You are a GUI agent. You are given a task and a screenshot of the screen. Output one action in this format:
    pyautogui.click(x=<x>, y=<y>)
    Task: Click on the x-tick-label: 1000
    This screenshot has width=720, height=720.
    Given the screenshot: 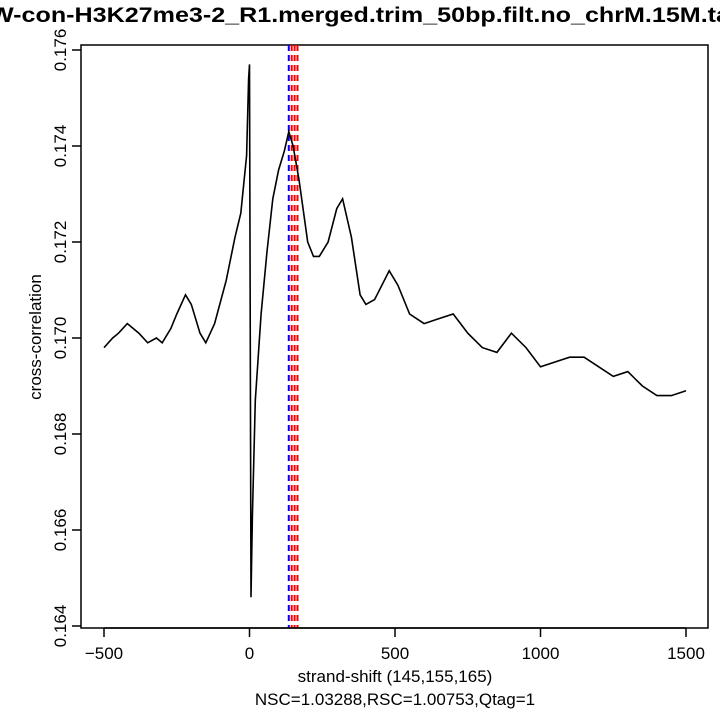 What is the action you would take?
    pyautogui.click(x=541, y=653)
    